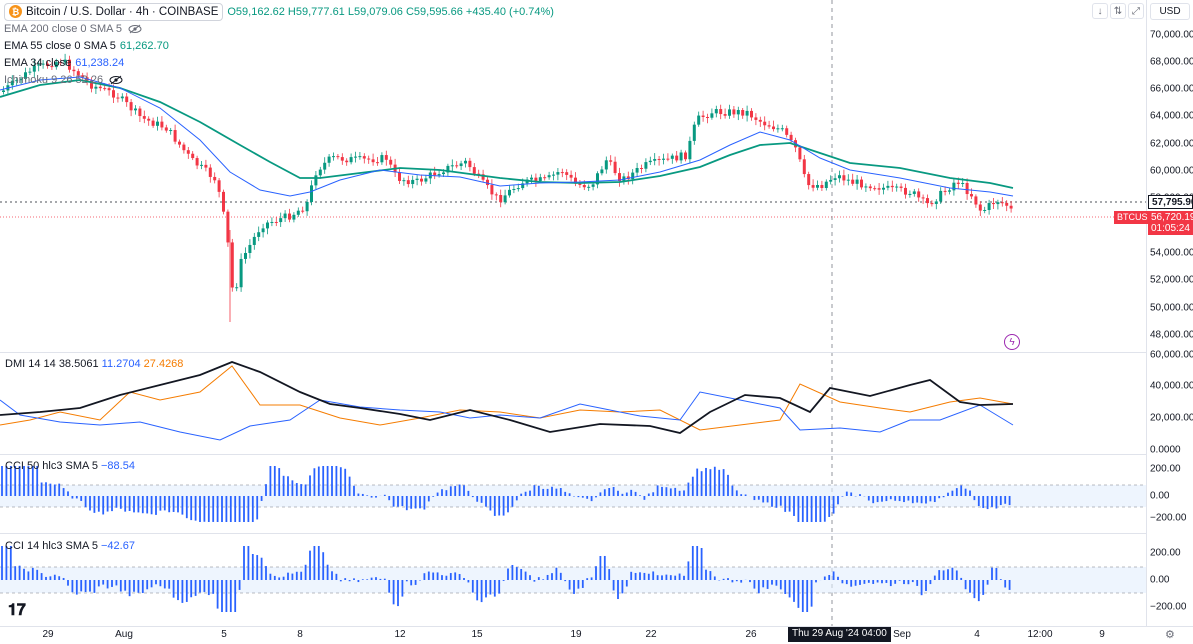 This screenshot has height=644, width=1193. Describe the element at coordinates (1170, 635) in the screenshot. I see `settings-icon: ⚙` at that location.